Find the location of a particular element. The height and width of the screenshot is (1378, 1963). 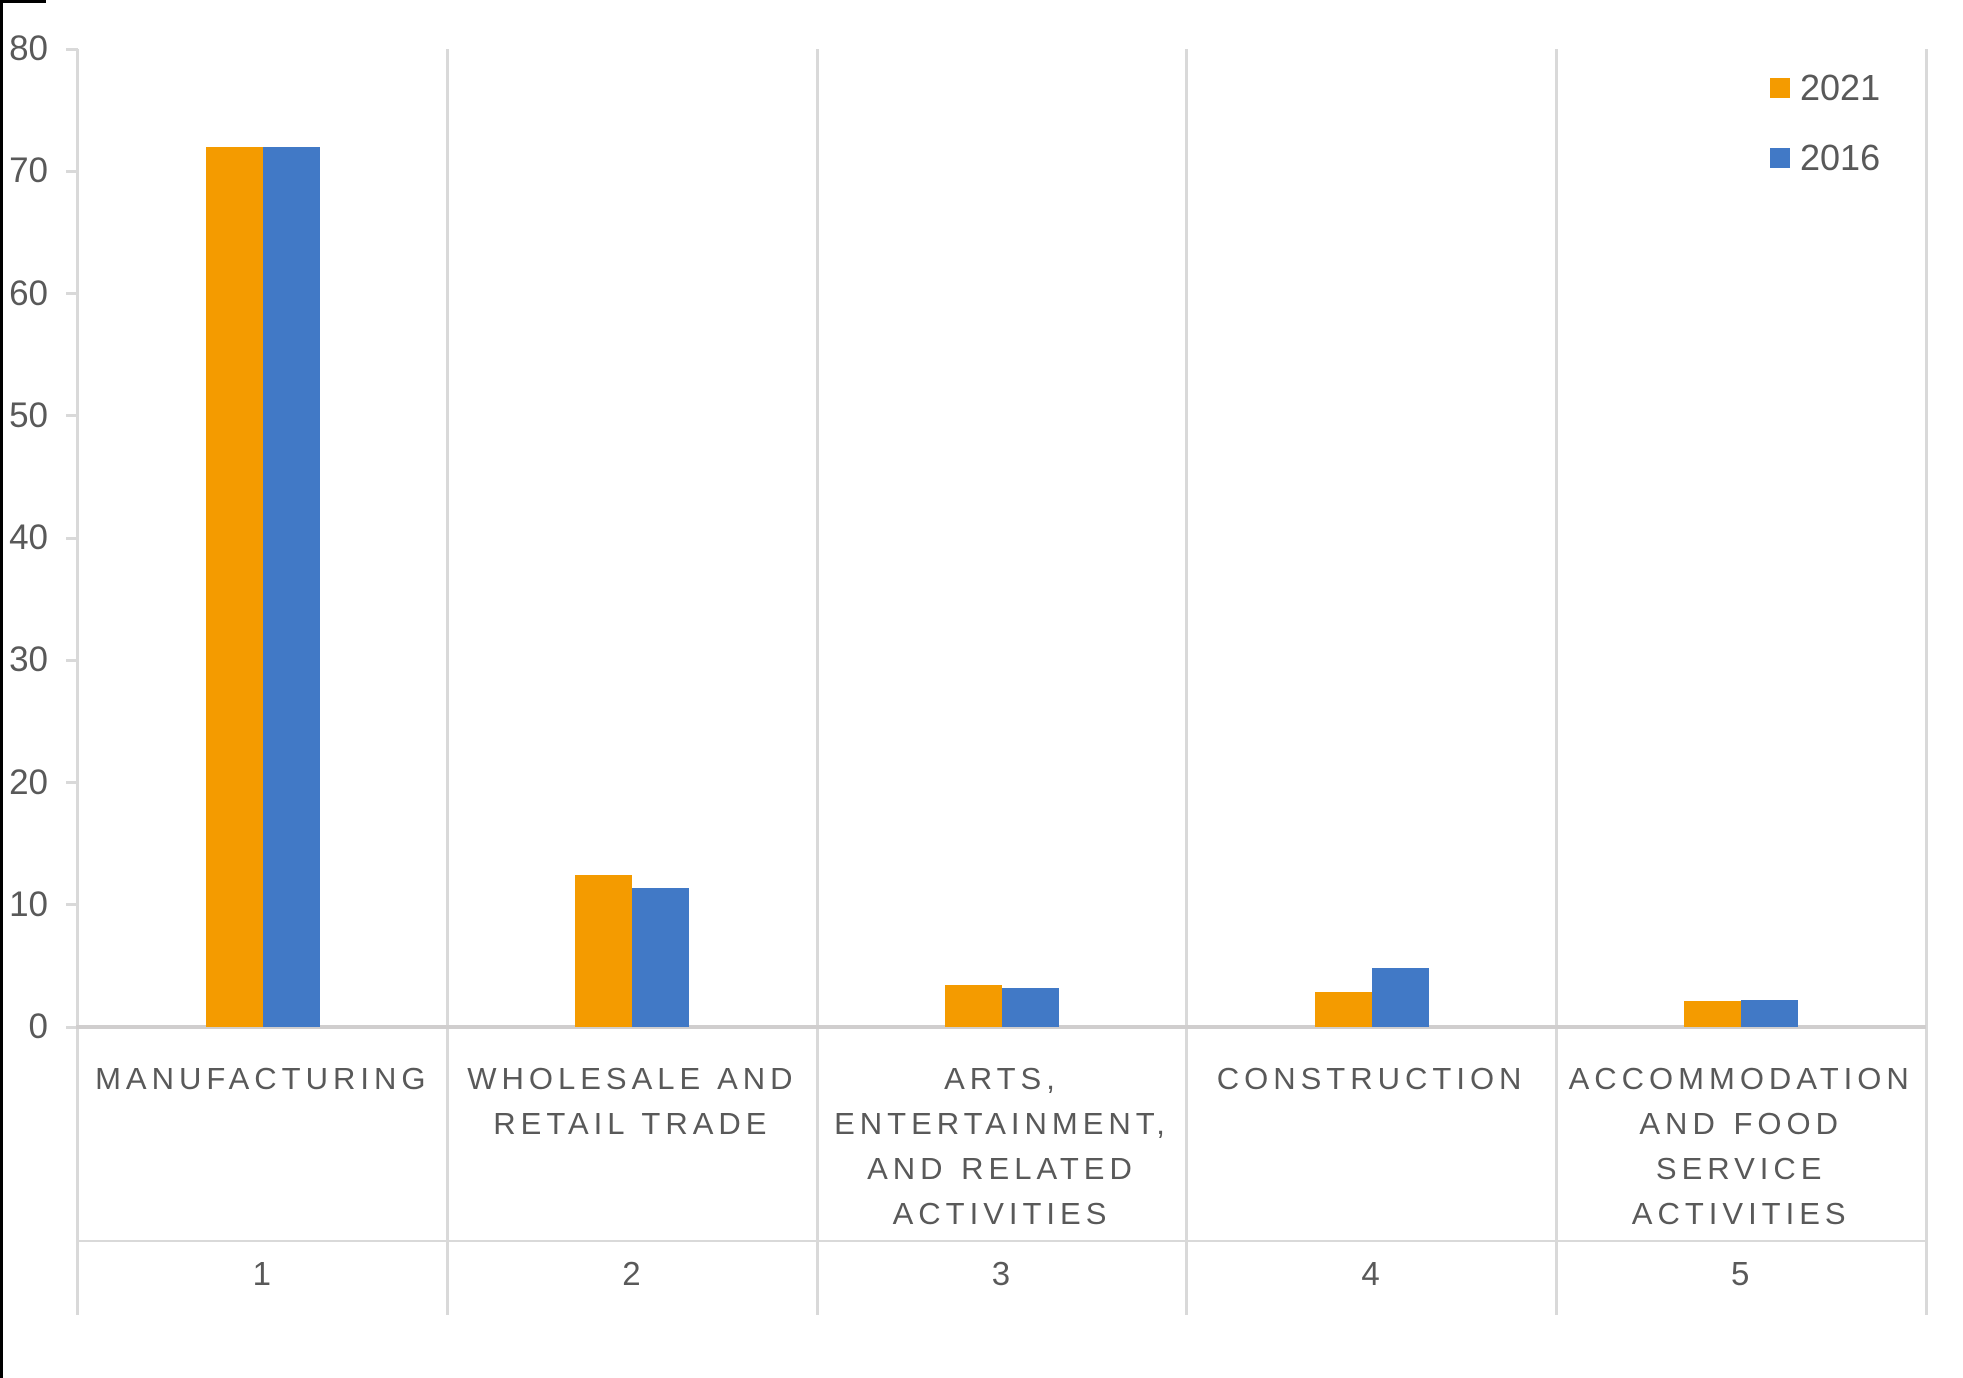

category-label-4: CONSTRUCTION is located at coordinates (1371, 1078).